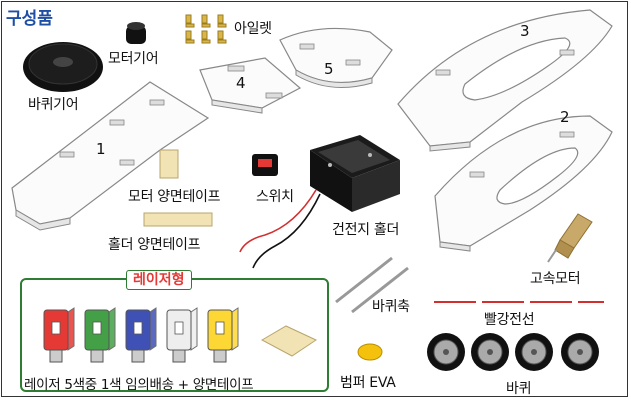  Describe the element at coordinates (570, 238) in the screenshot. I see `high-speed-motor-icon` at that location.